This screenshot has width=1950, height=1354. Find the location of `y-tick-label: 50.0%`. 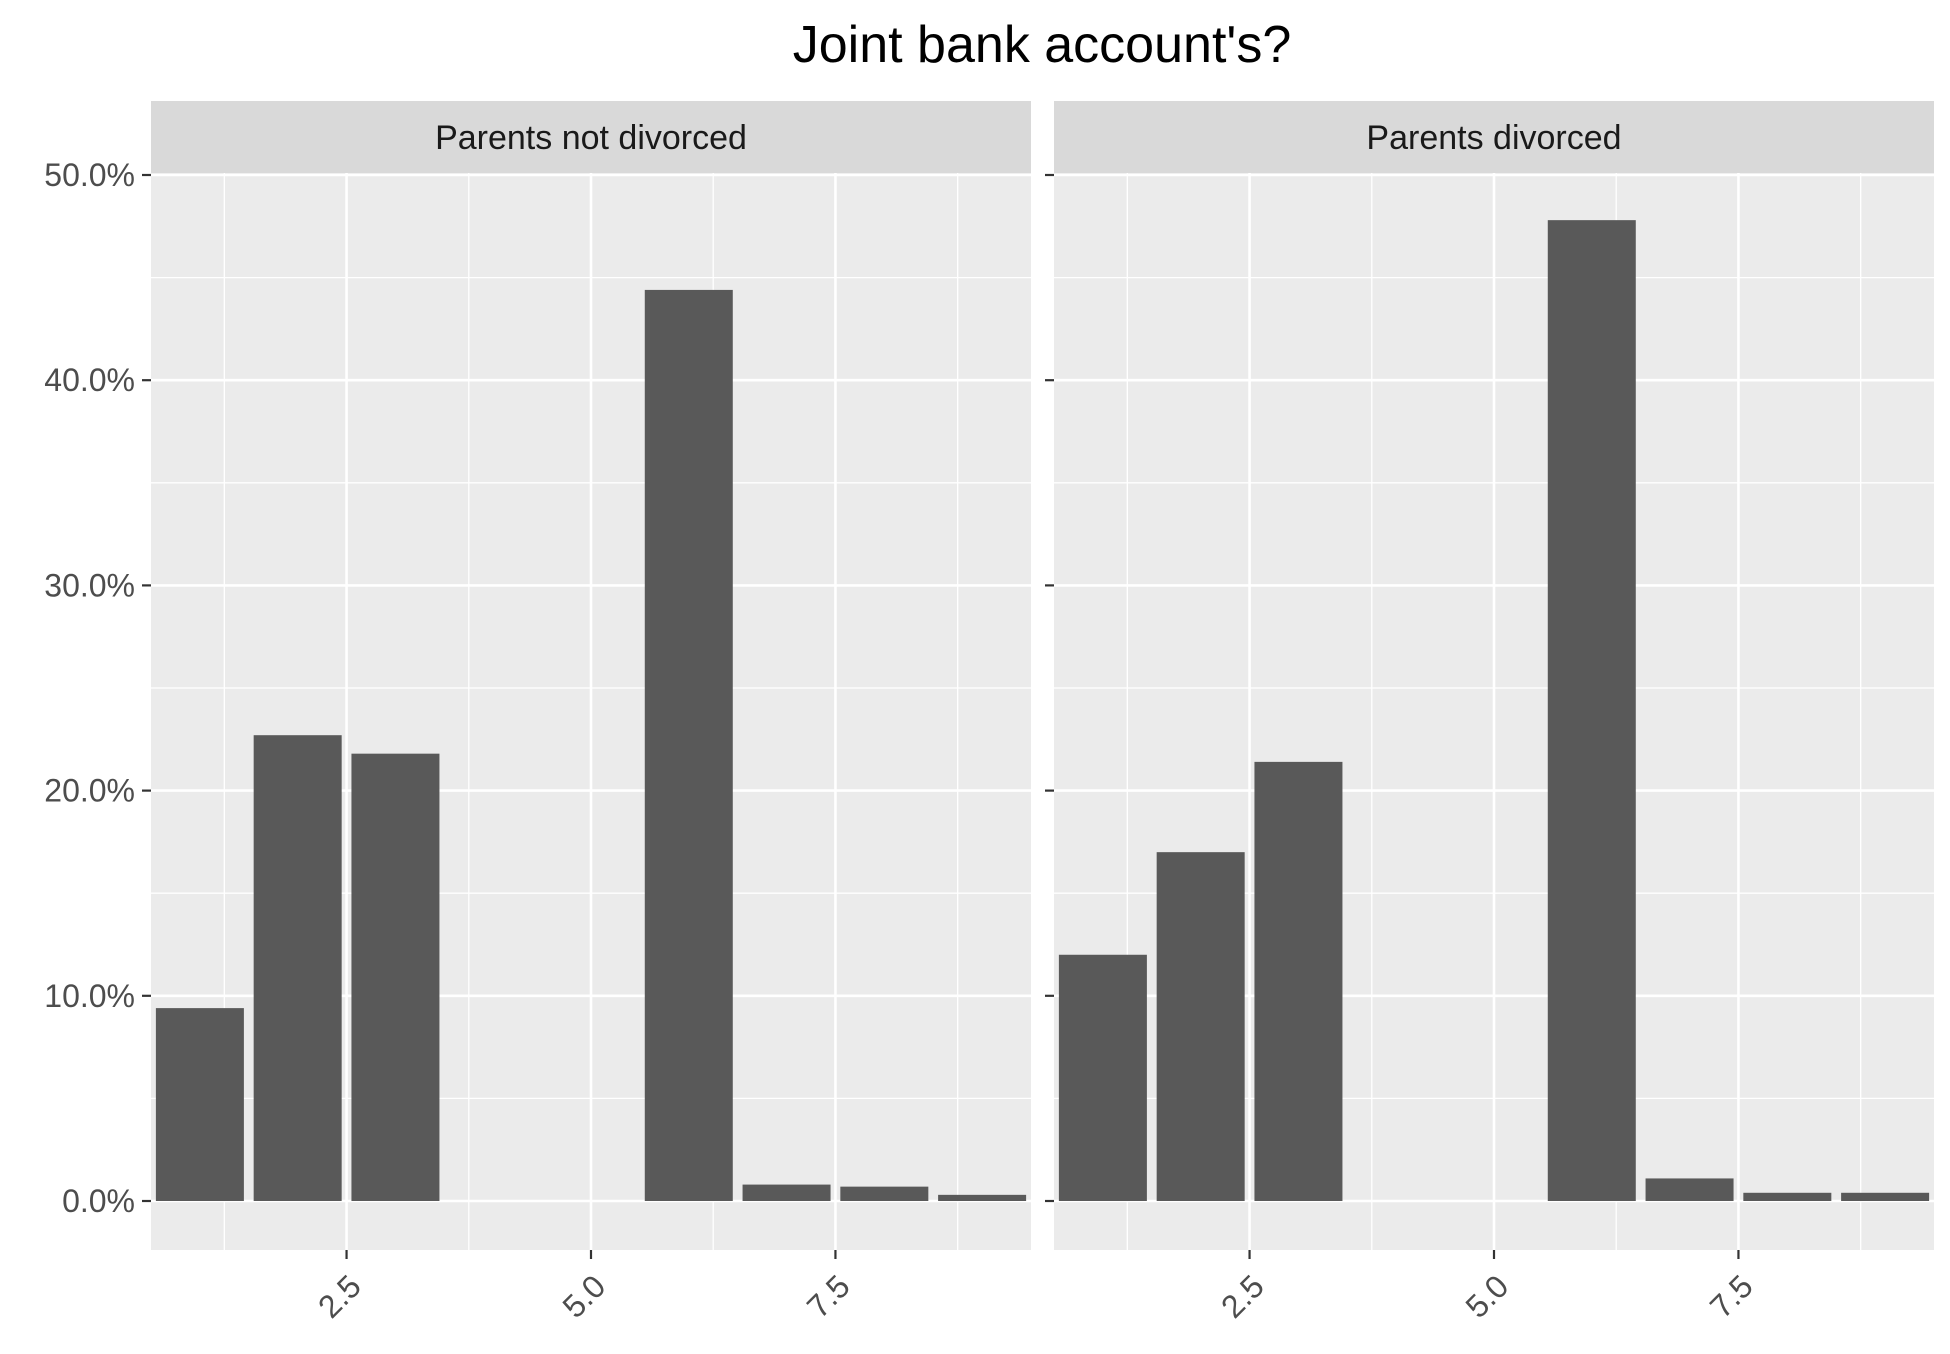

y-tick-label: 50.0% is located at coordinates (89, 175).